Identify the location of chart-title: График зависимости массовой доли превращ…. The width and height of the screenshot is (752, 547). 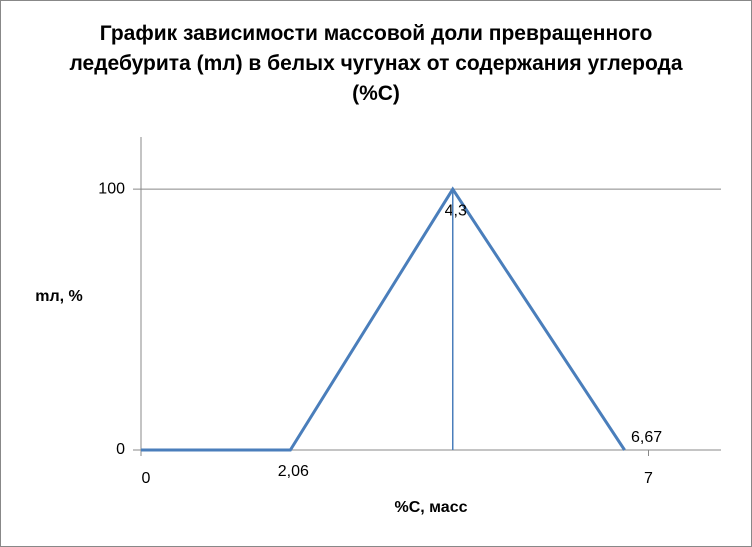
(376, 63).